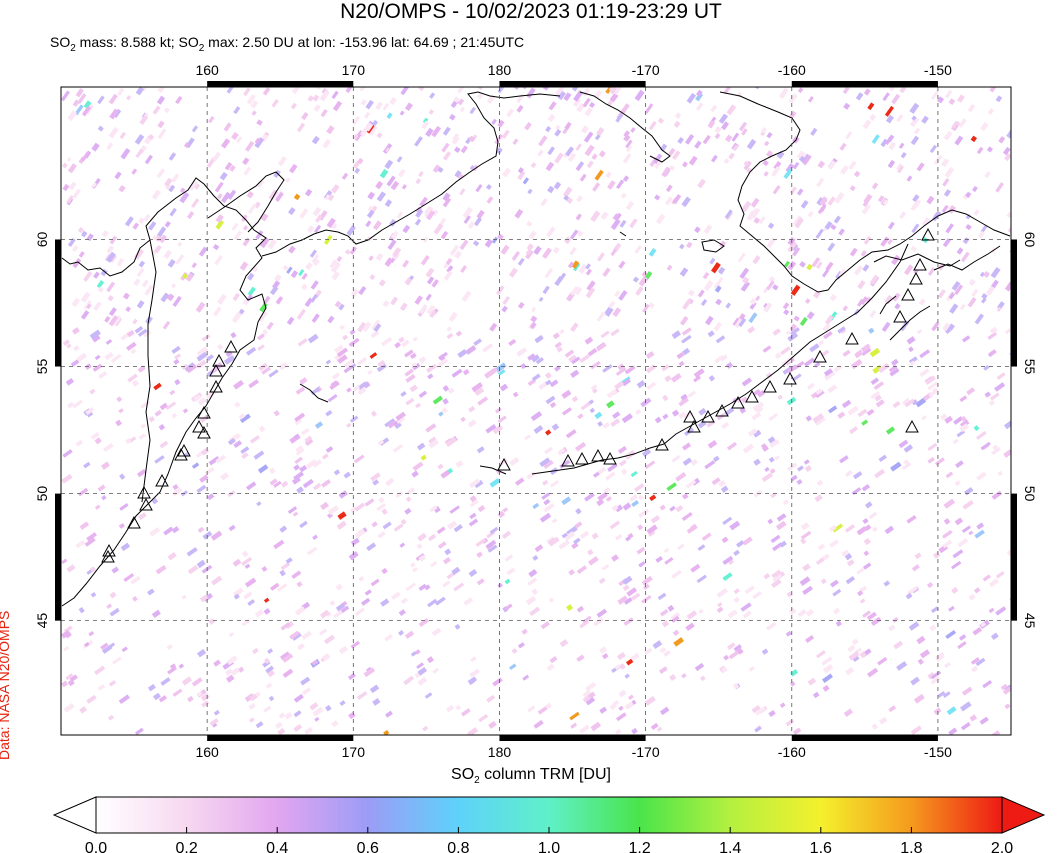  What do you see at coordinates (549, 824) in the screenshot?
I see `colorbar: 0.0 0.2 0.4 0.6 0.8 1.0 1.2 1.4 1.6 1.8 2.0` at bounding box center [549, 824].